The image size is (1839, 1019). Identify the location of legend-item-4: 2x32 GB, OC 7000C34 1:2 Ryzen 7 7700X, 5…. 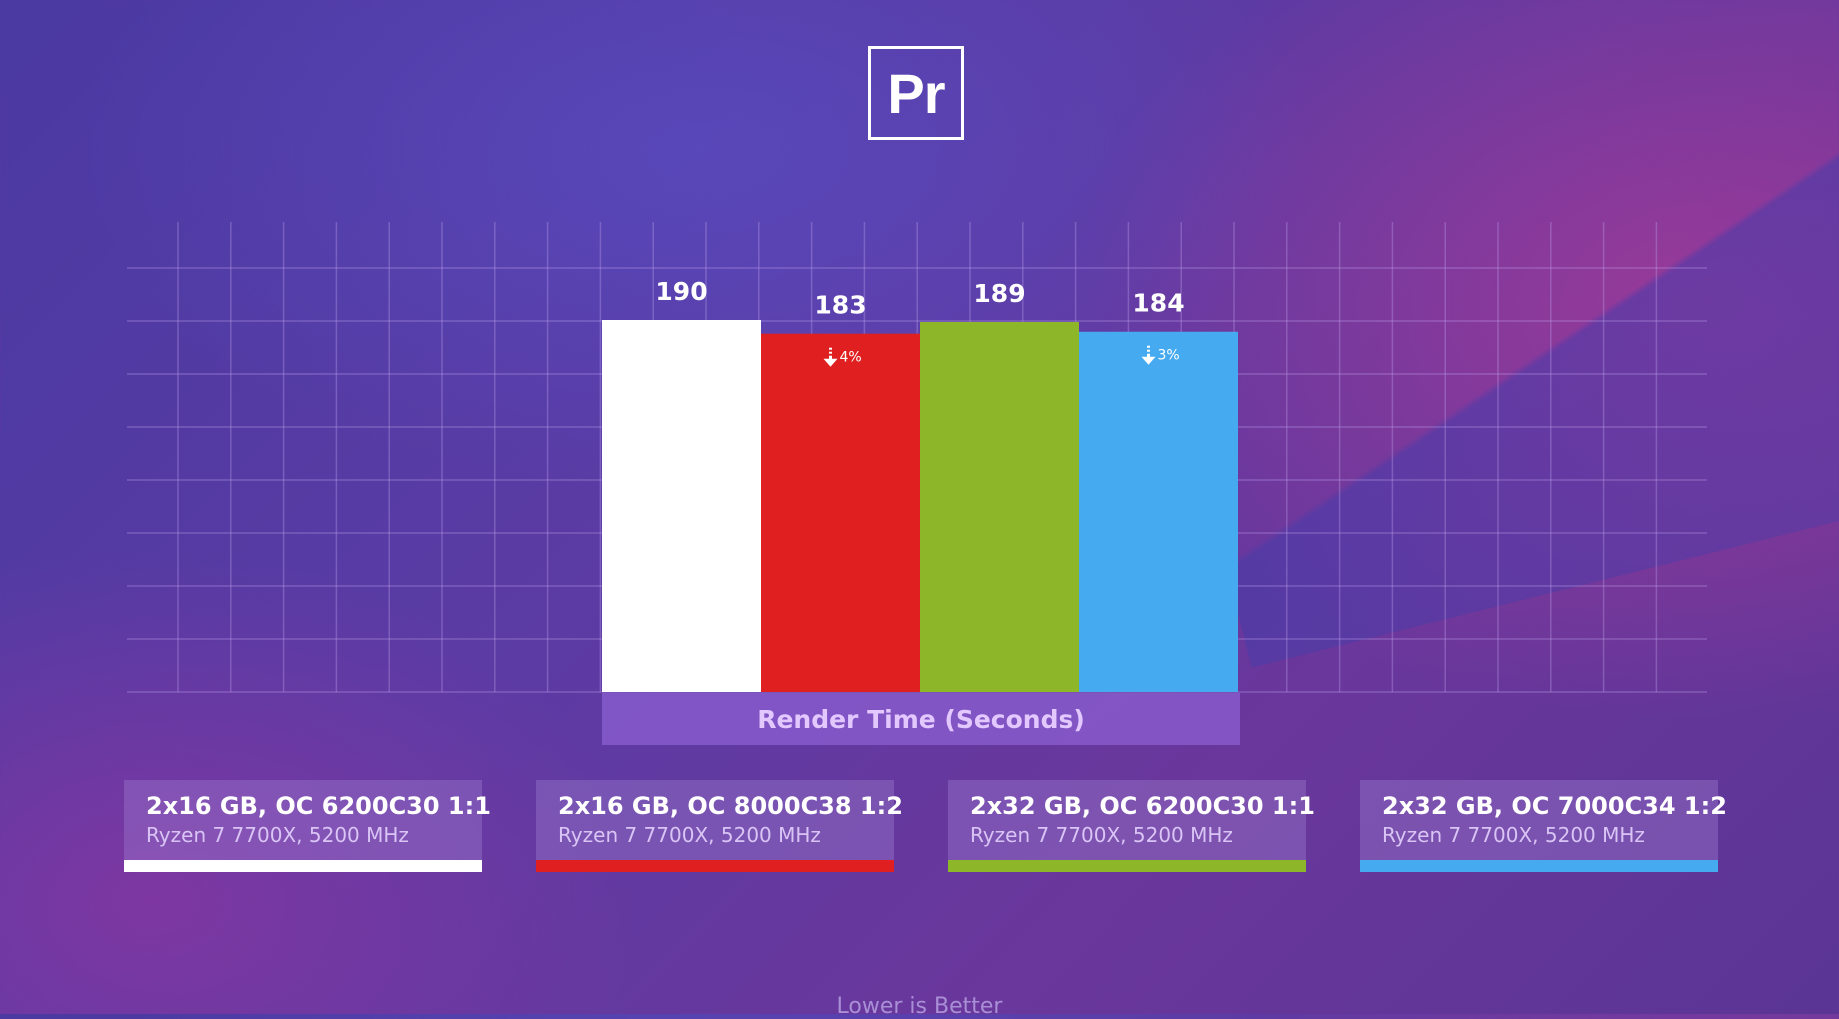
(1543, 826).